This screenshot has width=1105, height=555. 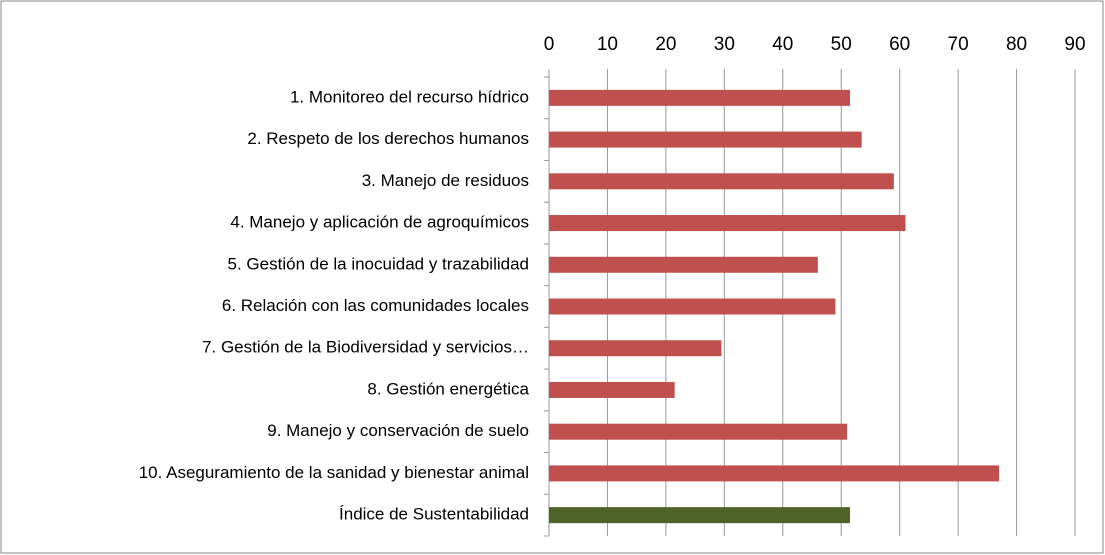 What do you see at coordinates (782, 44) in the screenshot?
I see `x-tick-label: 40` at bounding box center [782, 44].